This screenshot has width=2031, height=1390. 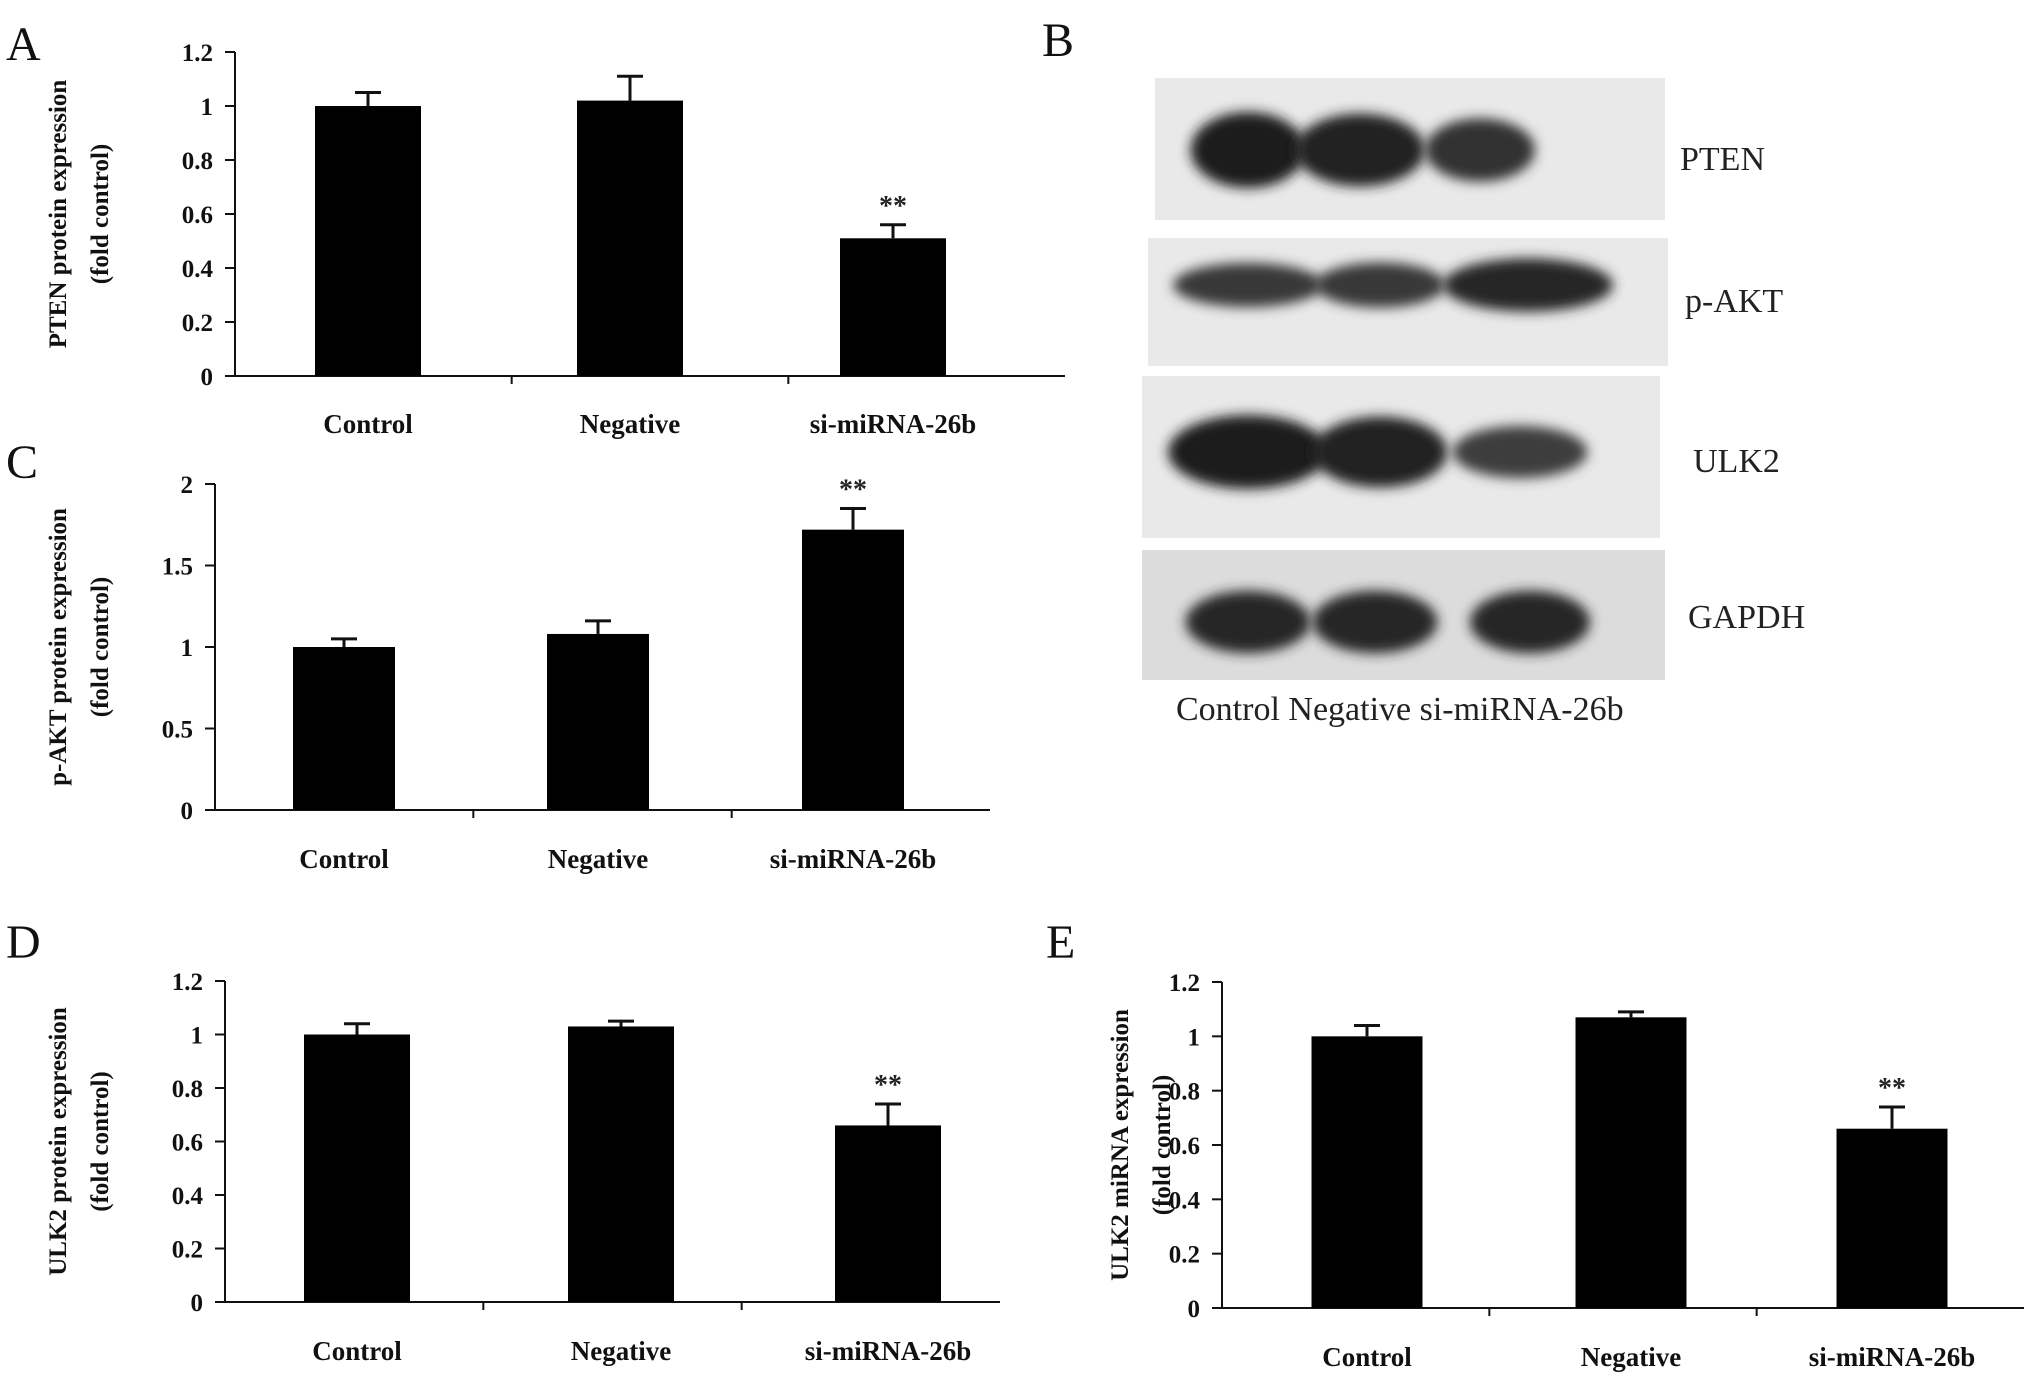 I want to click on panel-letter-a: A, so click(x=23, y=44).